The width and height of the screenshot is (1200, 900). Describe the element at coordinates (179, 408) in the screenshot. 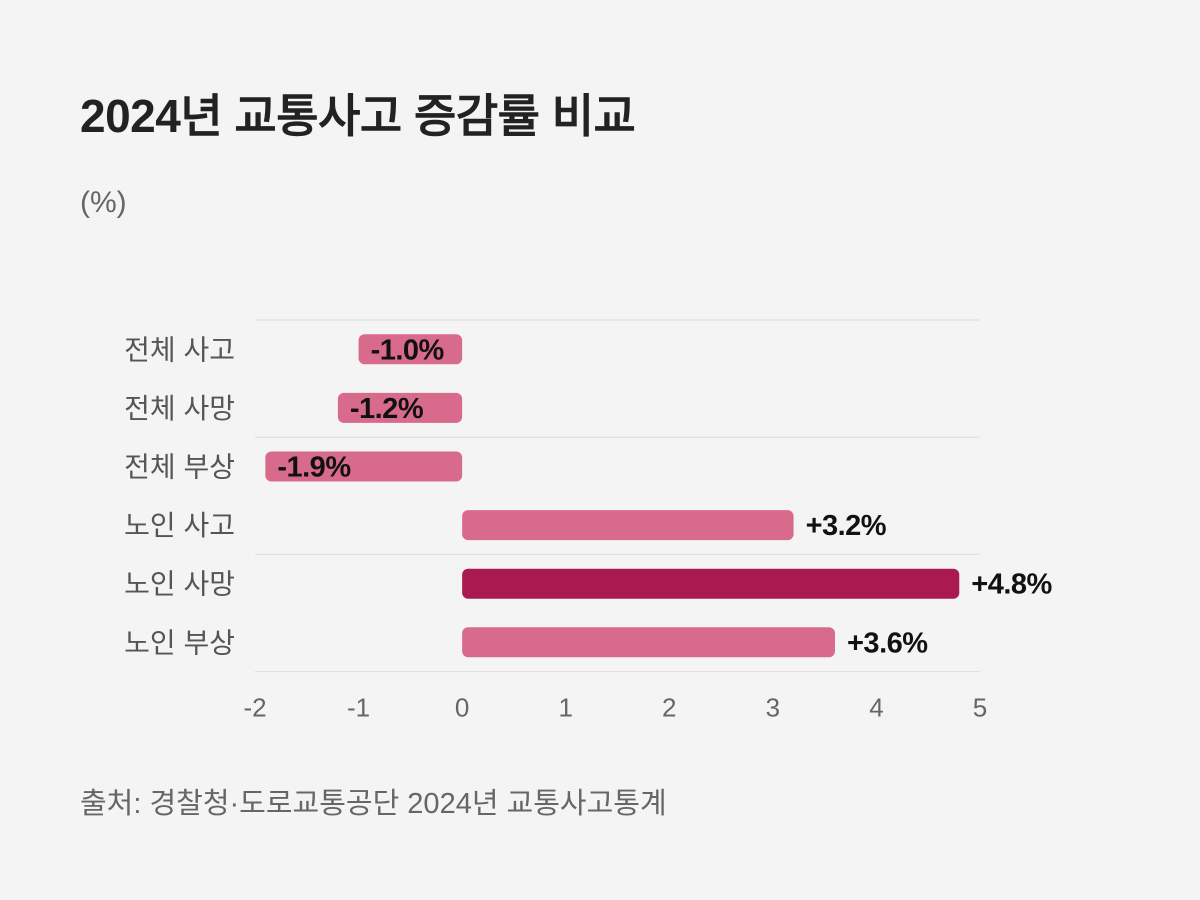

I see `category-label: 전체 사망` at that location.